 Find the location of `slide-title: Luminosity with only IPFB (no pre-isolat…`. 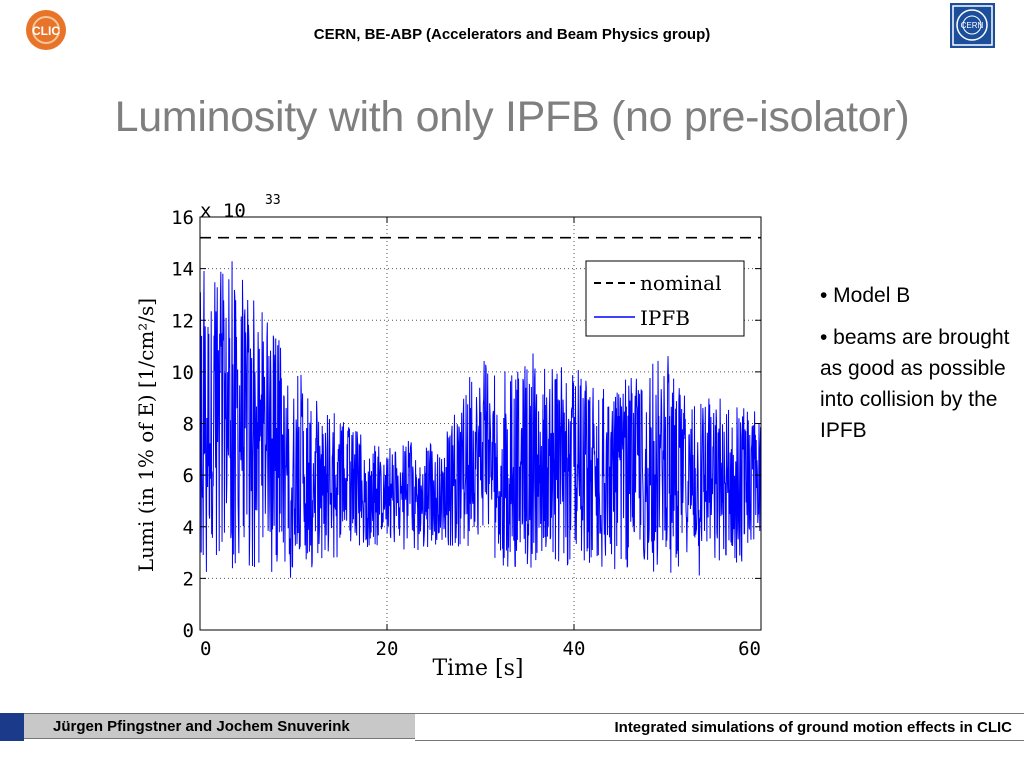

slide-title: Luminosity with only IPFB (no pre-isolat… is located at coordinates (512, 117).